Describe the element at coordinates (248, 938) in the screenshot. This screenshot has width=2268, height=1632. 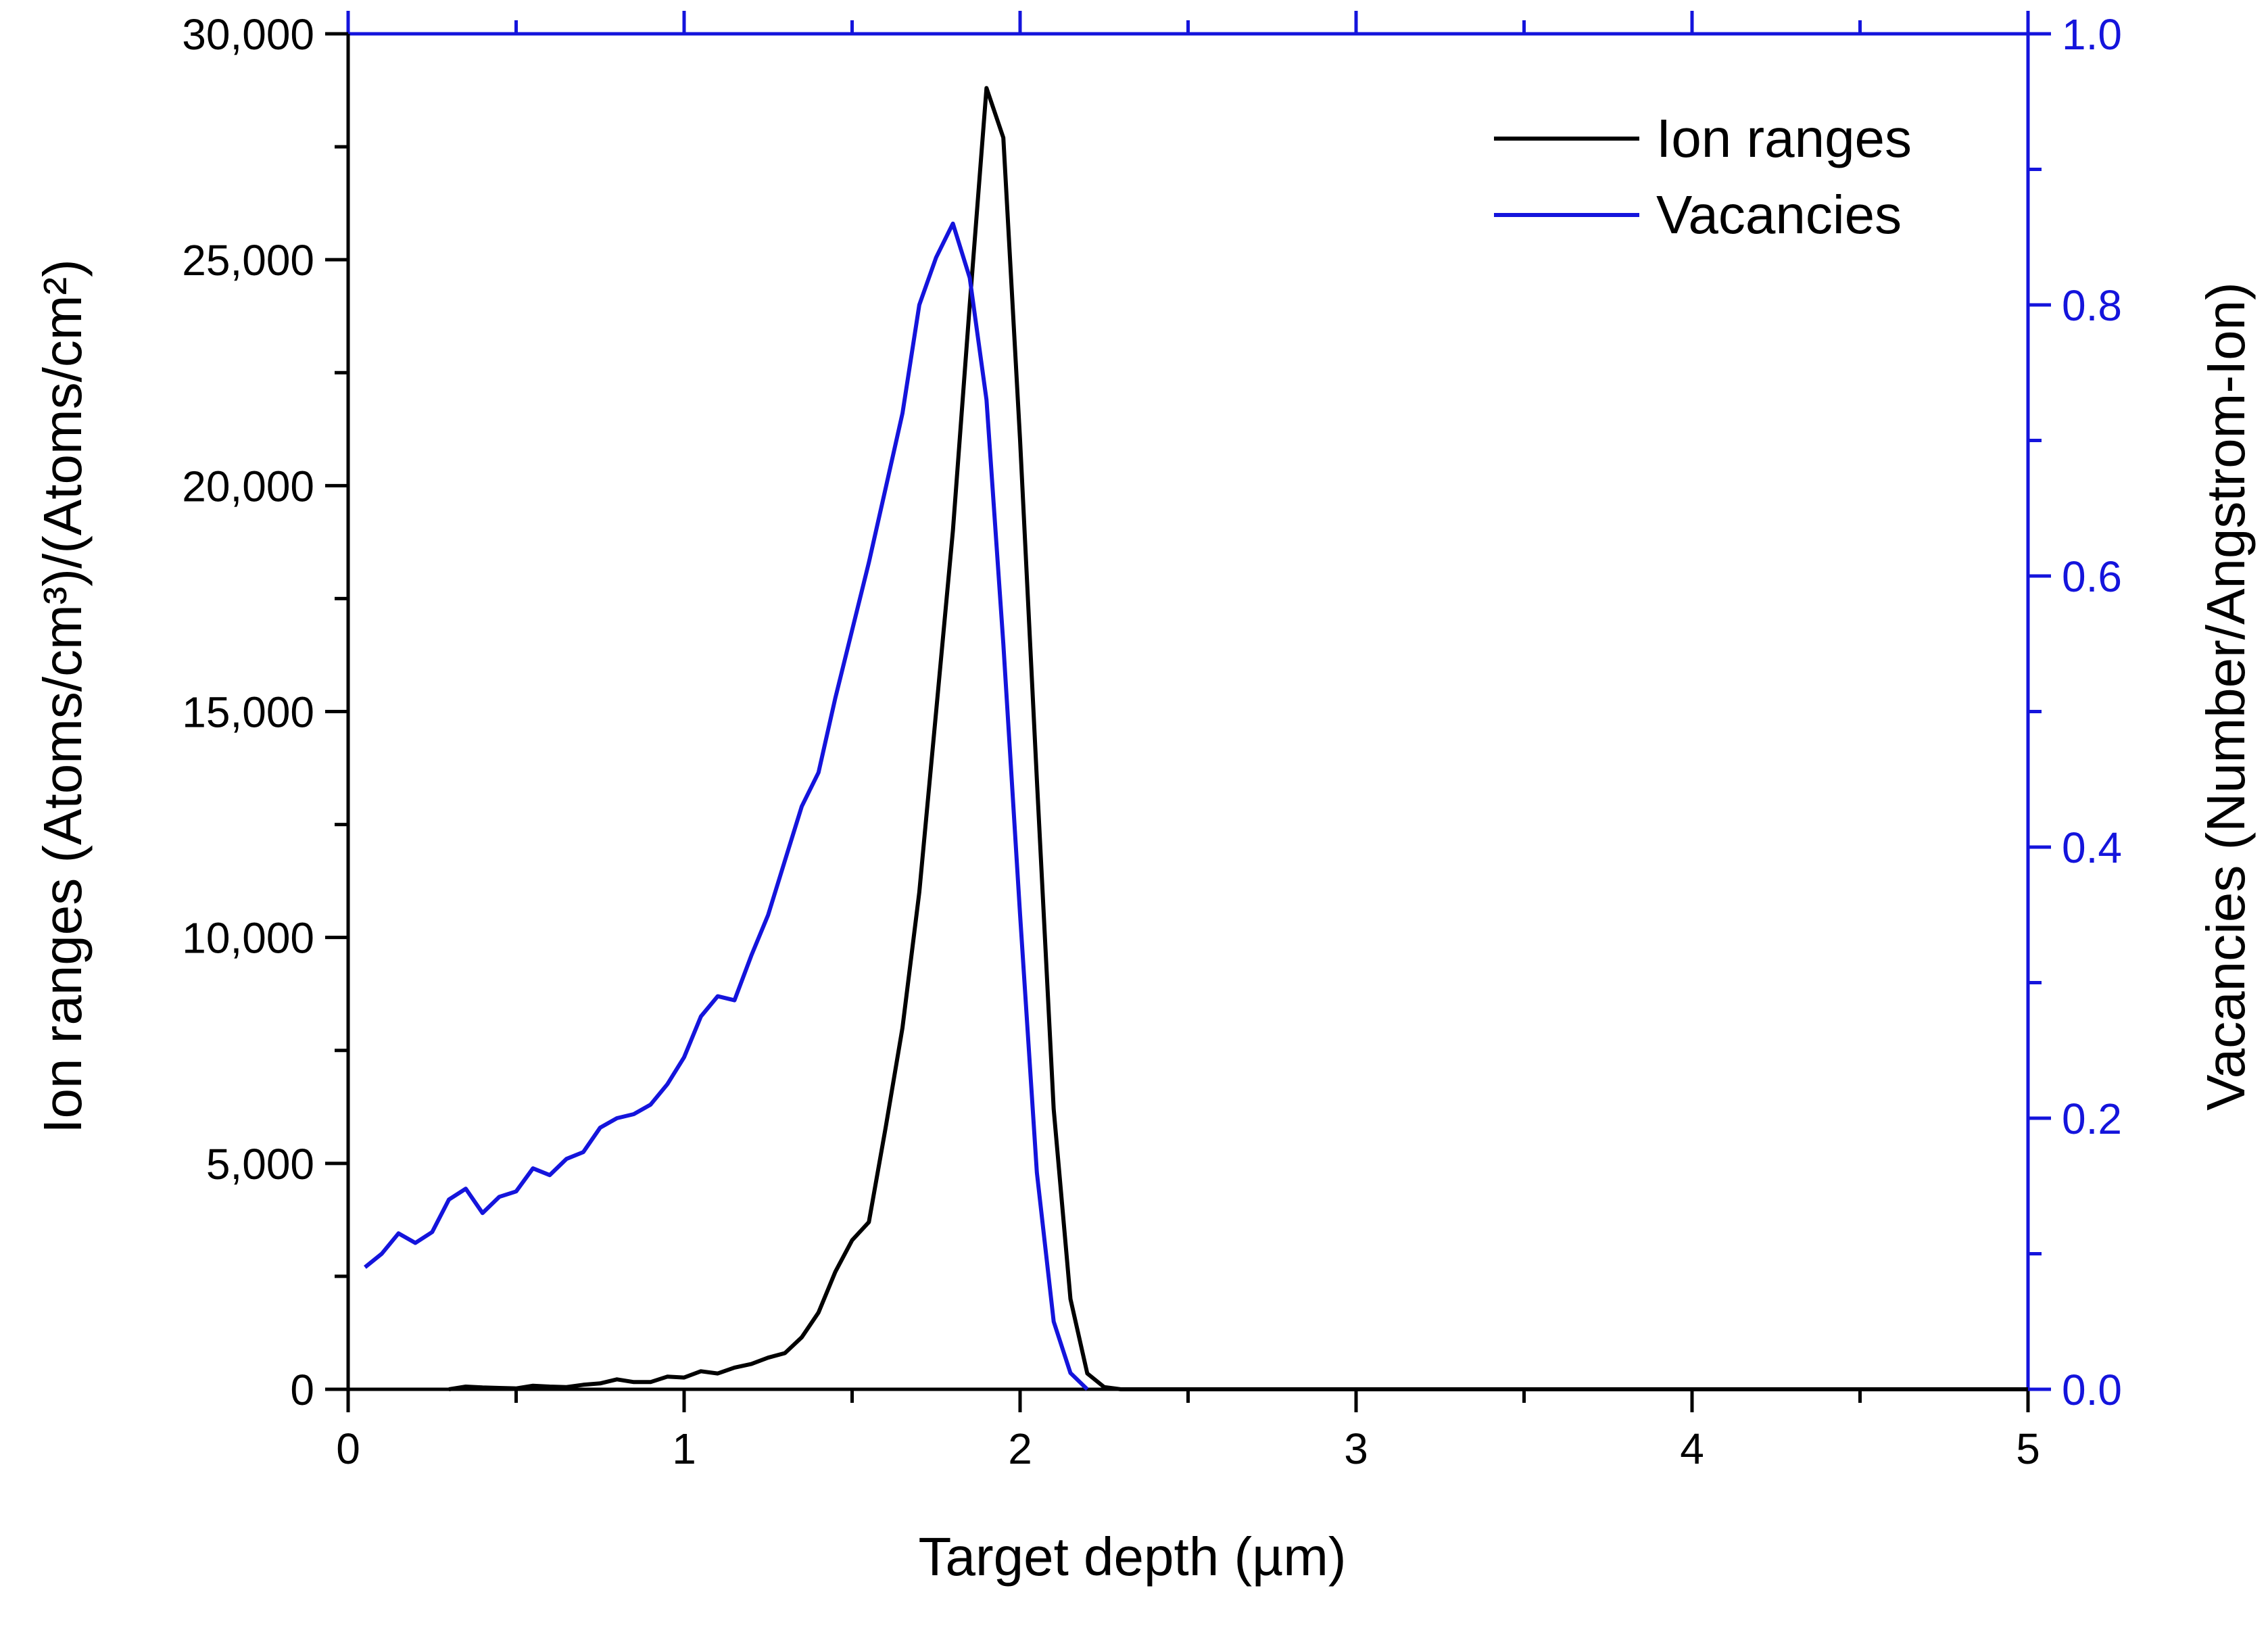
I see `y-left-tick-label: 10,000` at that location.